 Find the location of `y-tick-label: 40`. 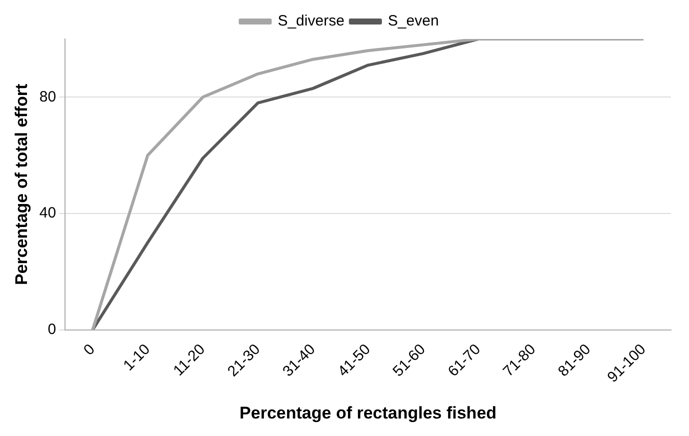

y-tick-label: 40 is located at coordinates (47, 213).